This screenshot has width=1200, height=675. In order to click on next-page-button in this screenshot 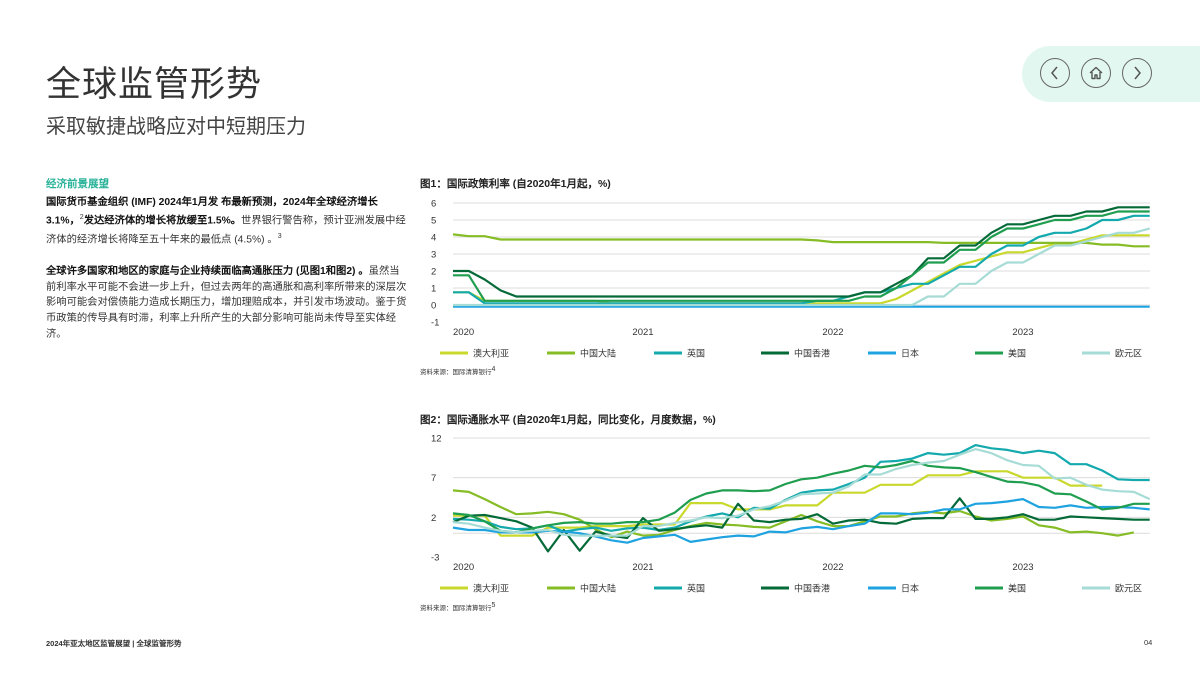, I will do `click(1137, 73)`.